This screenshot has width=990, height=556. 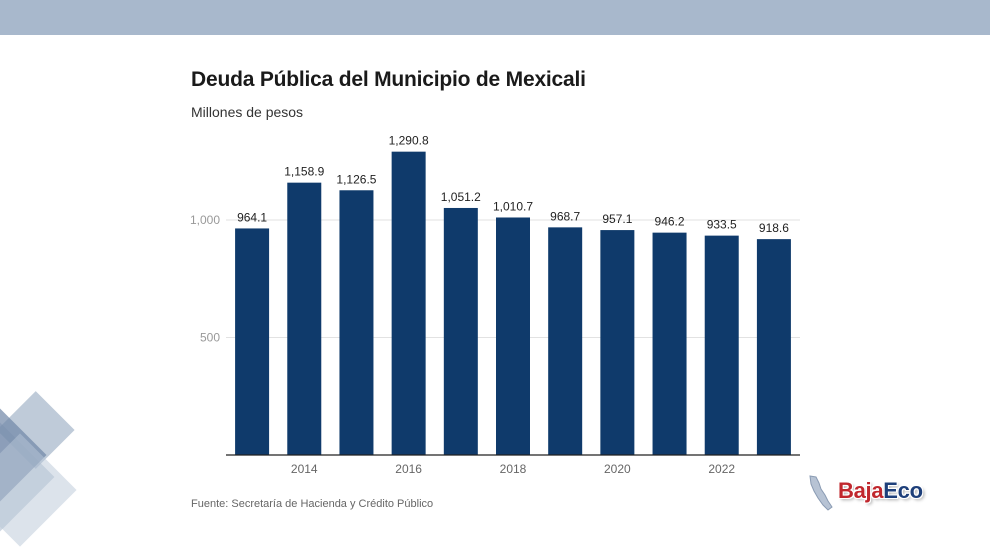 I want to click on value-label-2016: 1,290.8, so click(x=409, y=141).